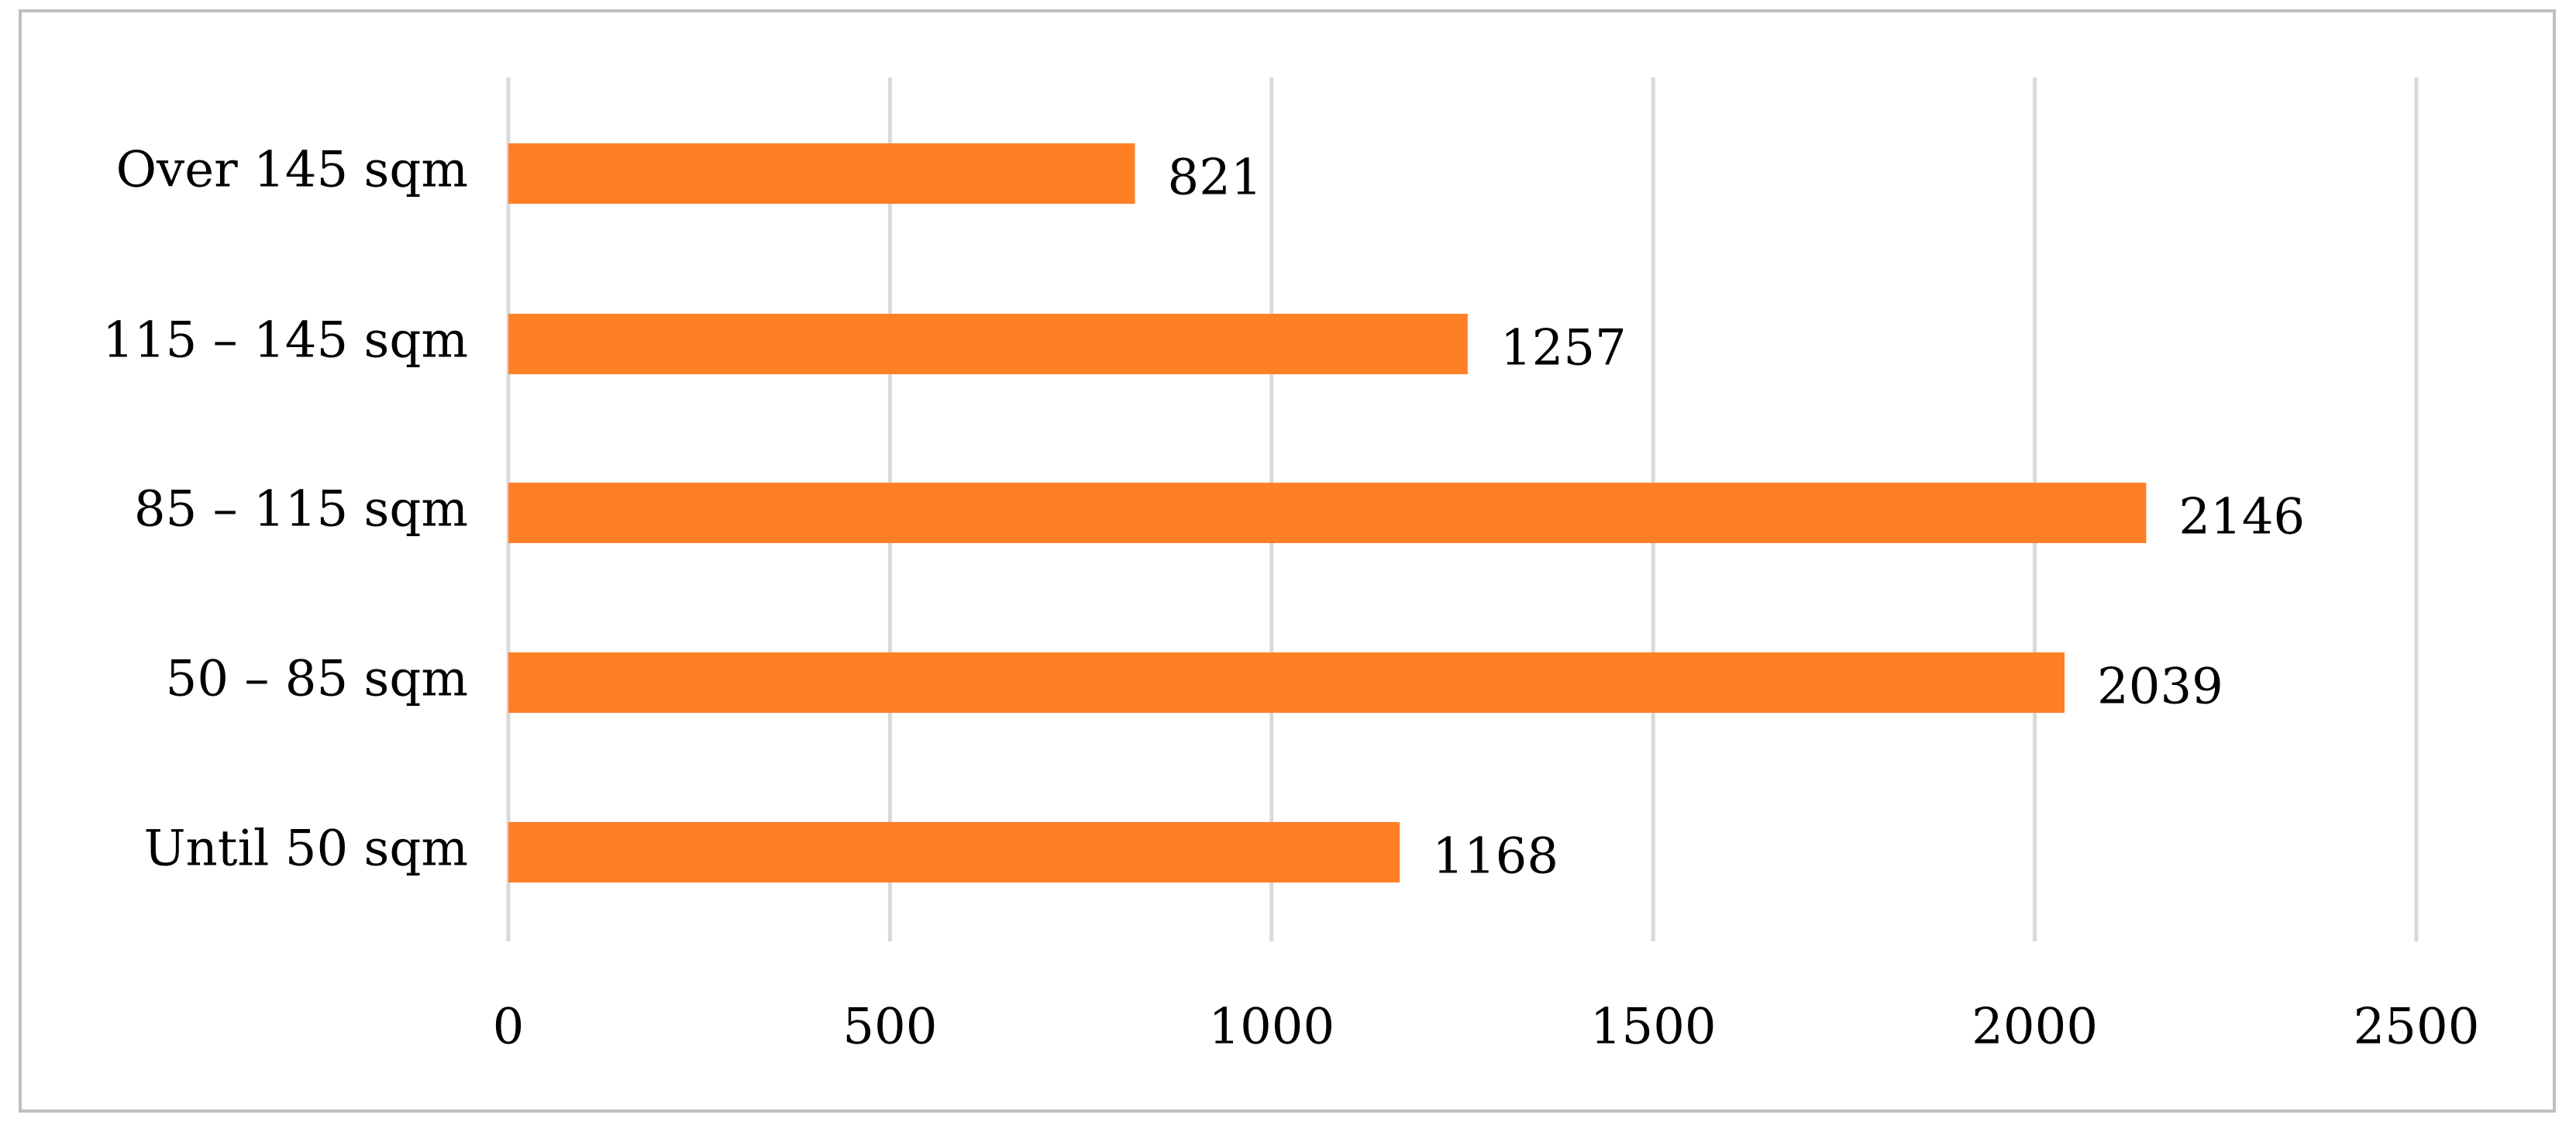 The image size is (2576, 1125). What do you see at coordinates (292, 170) in the screenshot?
I see `category-label-0: Over 145 sqm` at bounding box center [292, 170].